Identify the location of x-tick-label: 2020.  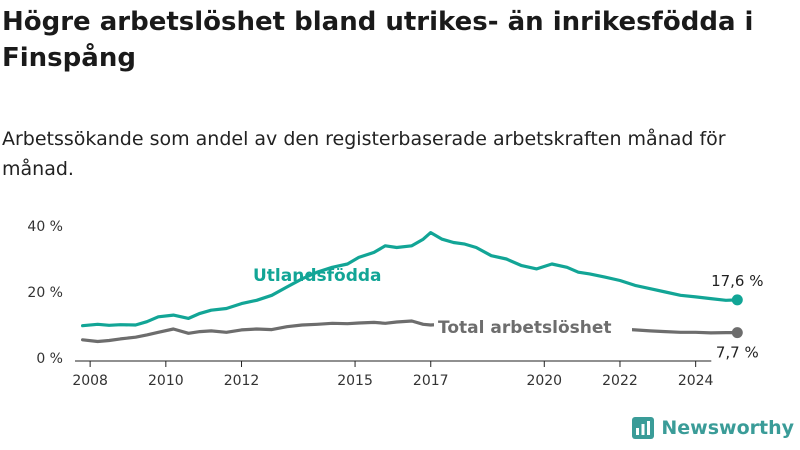
(544, 381).